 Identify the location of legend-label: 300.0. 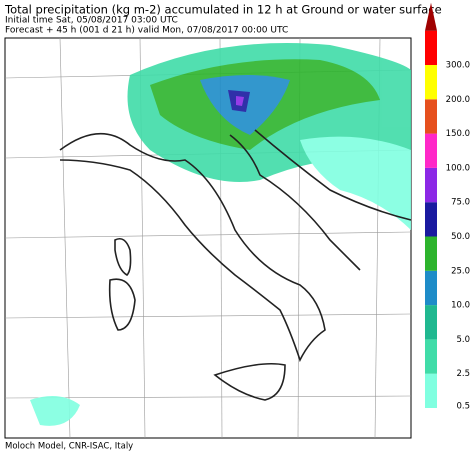
(458, 66).